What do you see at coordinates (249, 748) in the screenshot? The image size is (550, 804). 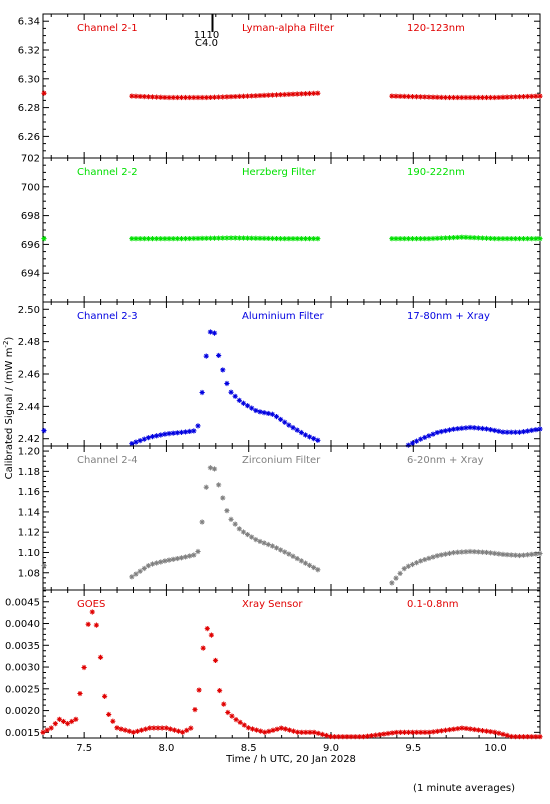 I see `x-tick-label: 8.5` at bounding box center [249, 748].